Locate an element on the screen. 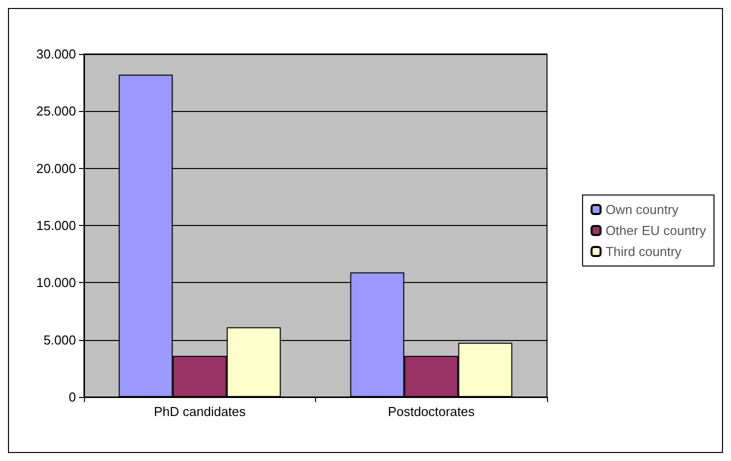 Image resolution: width=731 pixels, height=461 pixels. x-tick-label: Postdoctorates is located at coordinates (432, 411).